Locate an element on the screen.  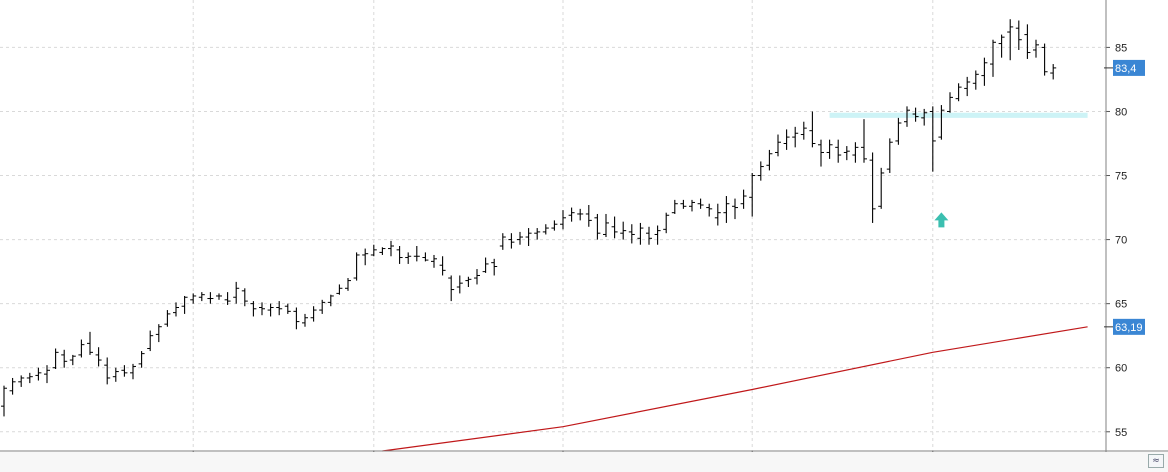
chart-switch-icon: ≈ is located at coordinates (1156, 461).